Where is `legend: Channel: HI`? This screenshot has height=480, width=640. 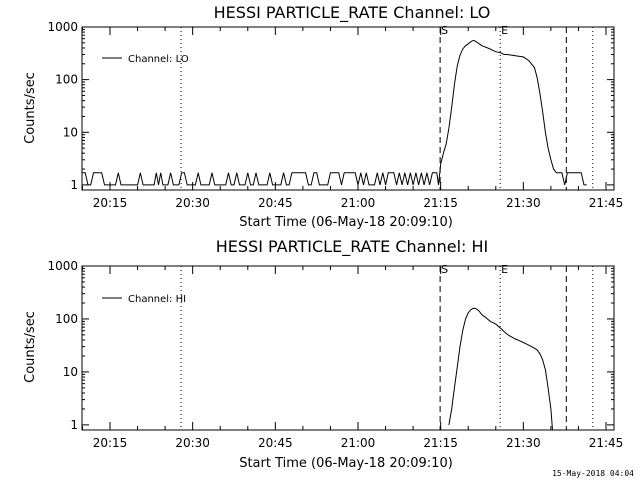
legend: Channel: HI is located at coordinates (144, 299).